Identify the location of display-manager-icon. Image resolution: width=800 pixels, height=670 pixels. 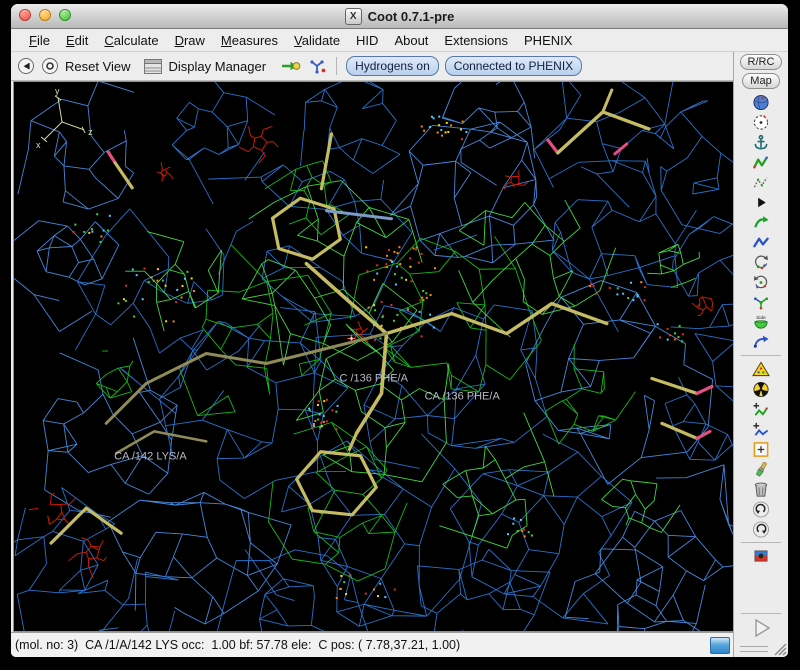
(152, 66).